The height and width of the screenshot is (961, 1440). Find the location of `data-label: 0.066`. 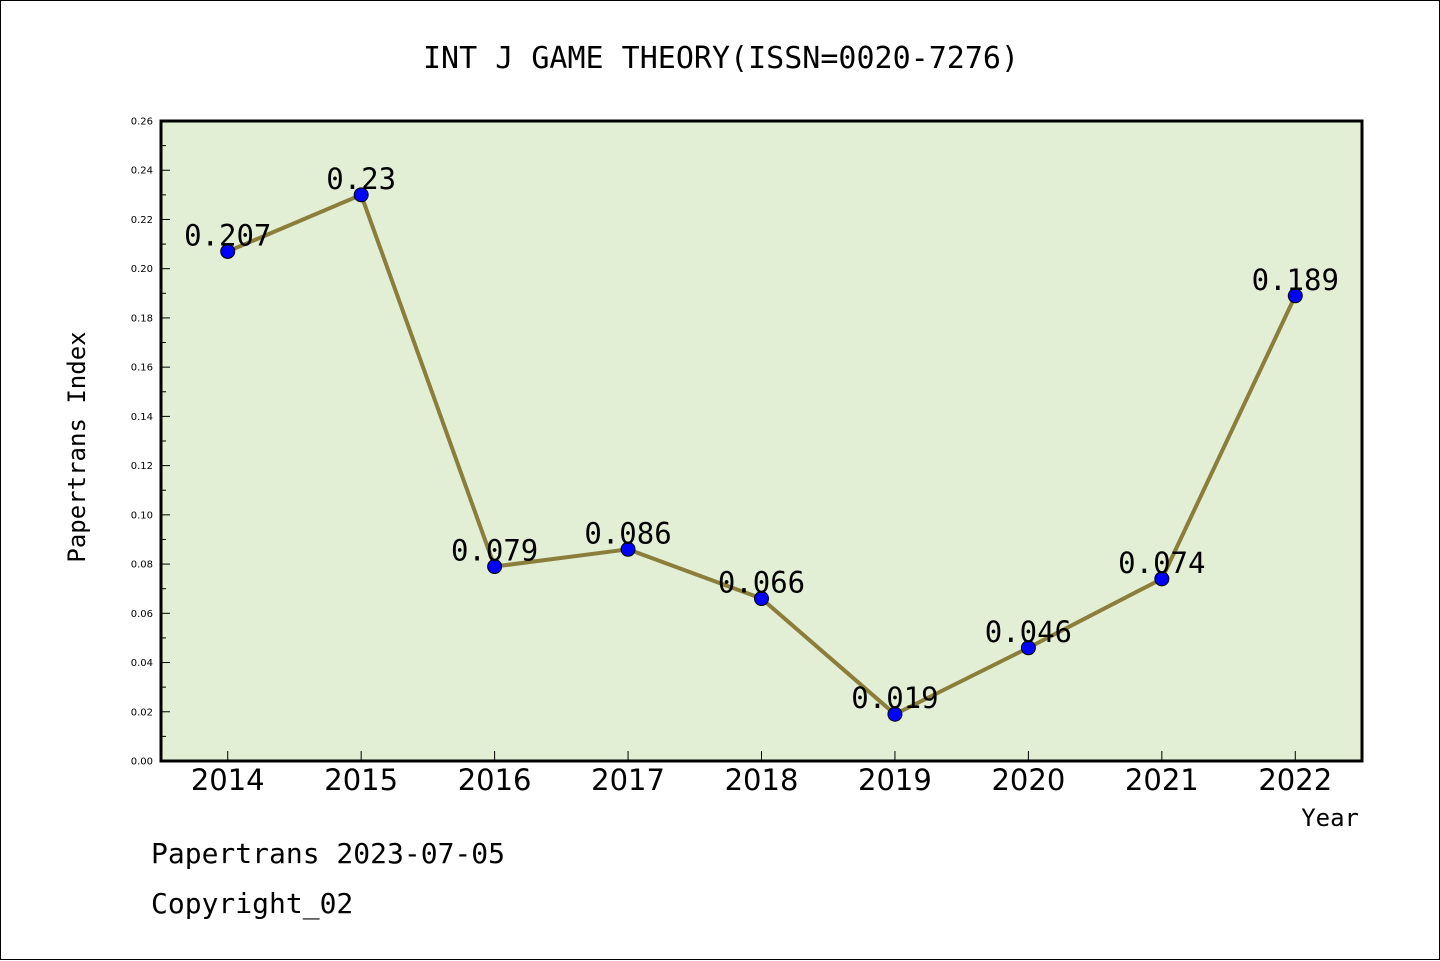

data-label: 0.066 is located at coordinates (761, 583).